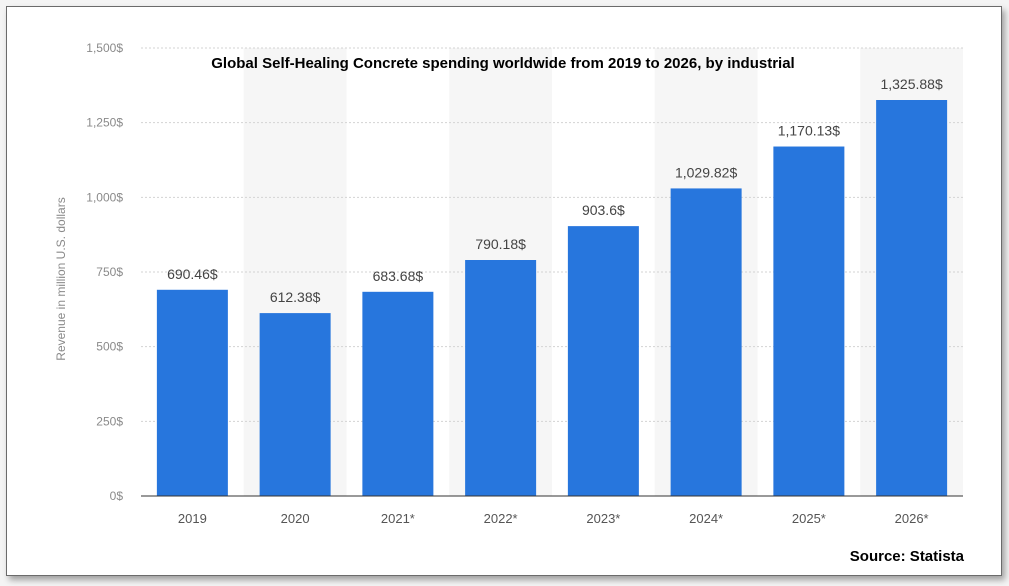 The image size is (1009, 586). I want to click on x-tick-label: 2023*, so click(603, 518).